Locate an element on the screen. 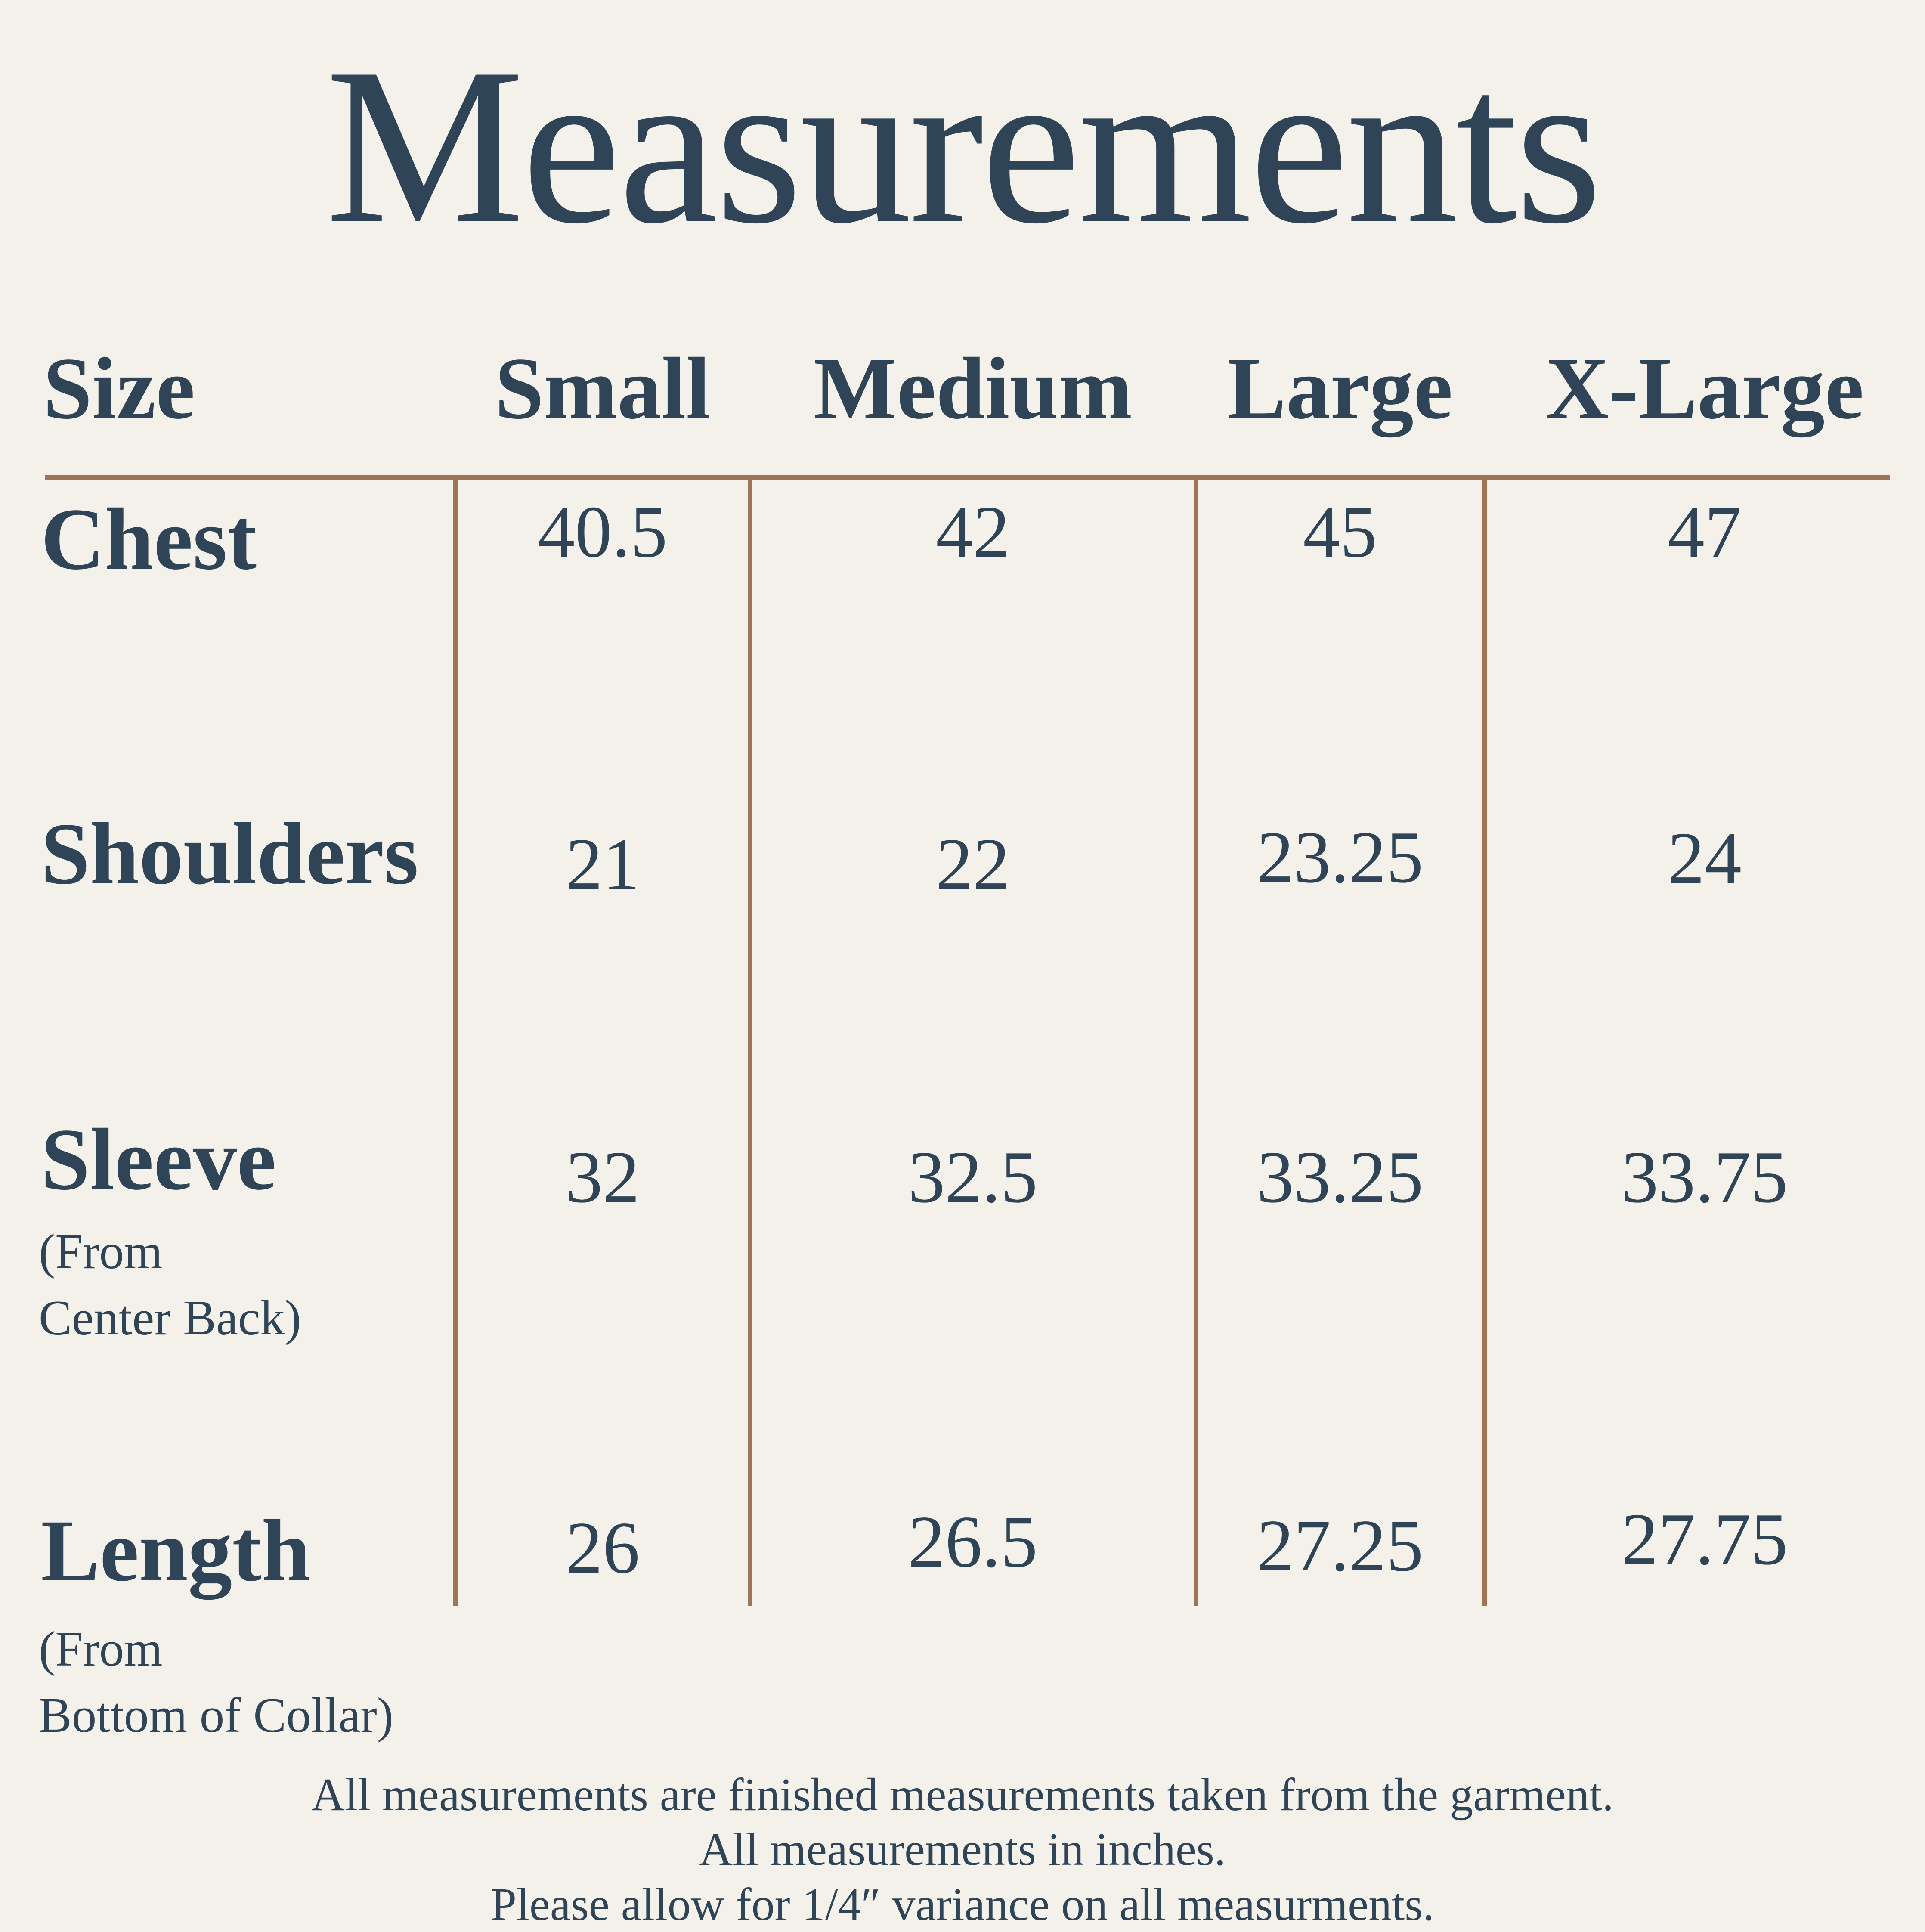 The height and width of the screenshot is (1932, 1925). table-cell-sleeve-medium: 32.5 is located at coordinates (973, 1177).